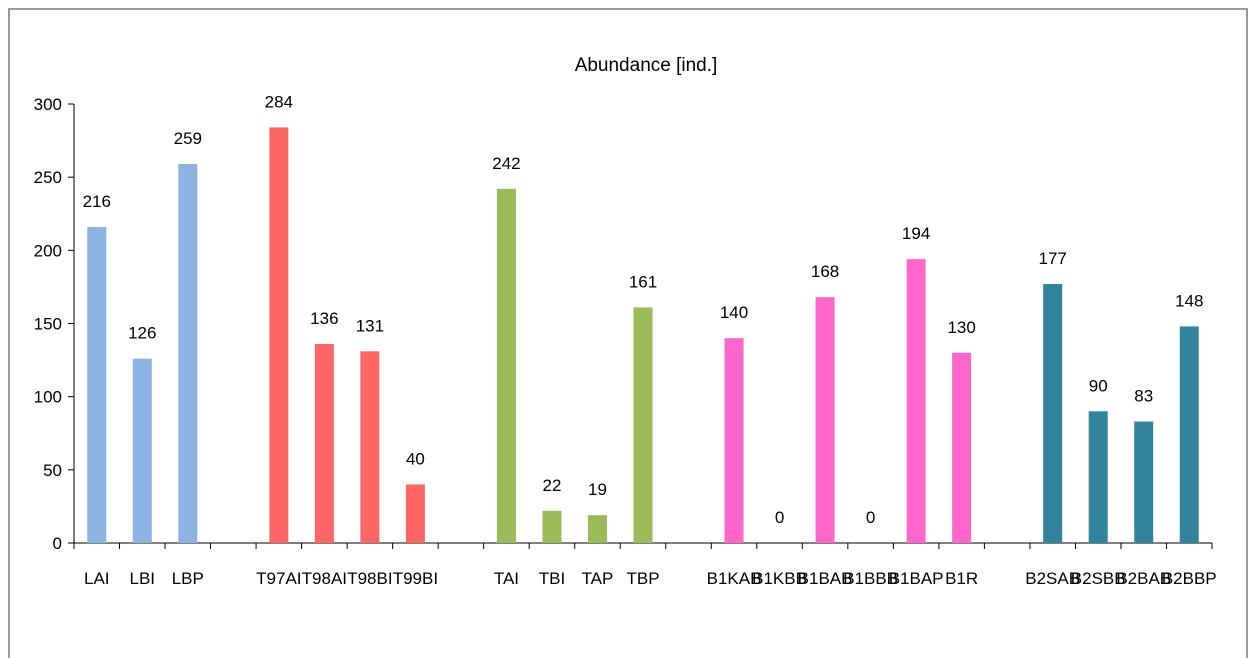 The image size is (1250, 658). I want to click on bar-lbp, so click(188, 353).